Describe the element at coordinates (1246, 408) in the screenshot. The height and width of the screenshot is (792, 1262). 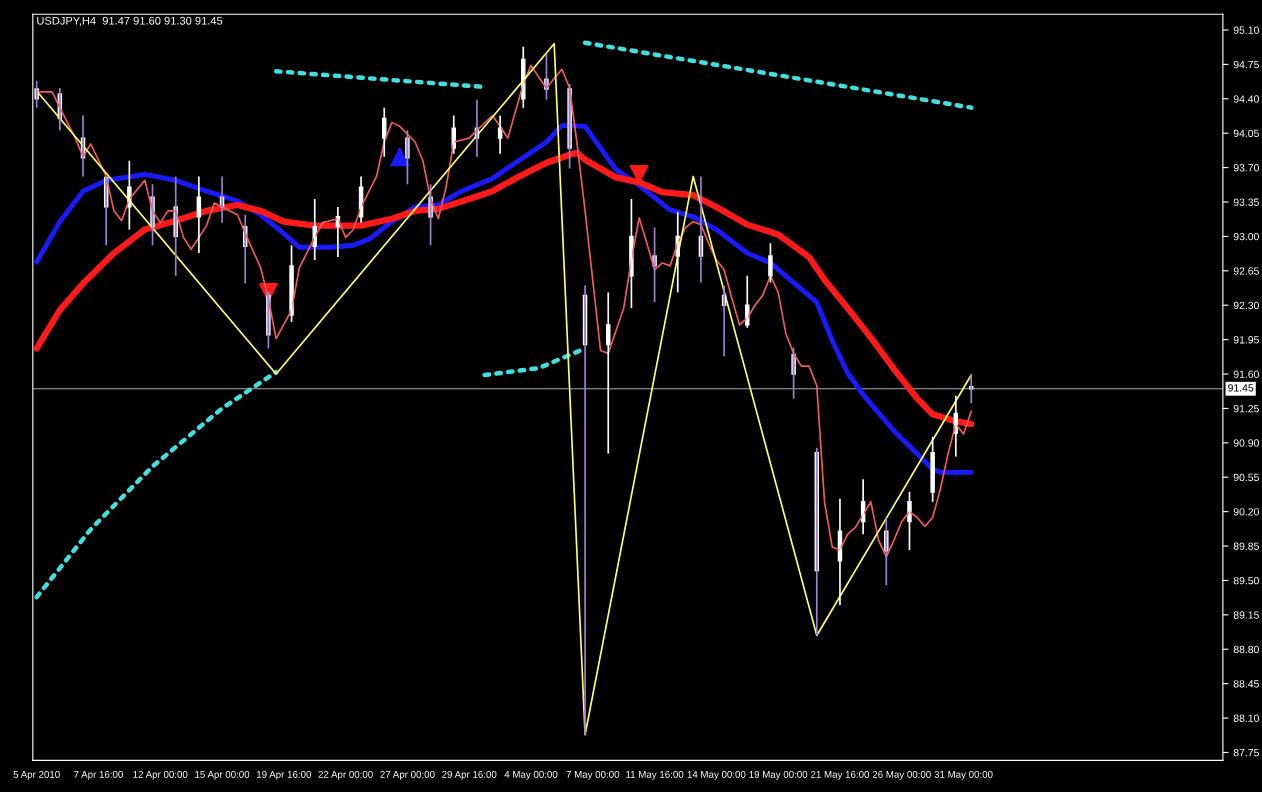
I see `y-tick-label: 91.25` at that location.